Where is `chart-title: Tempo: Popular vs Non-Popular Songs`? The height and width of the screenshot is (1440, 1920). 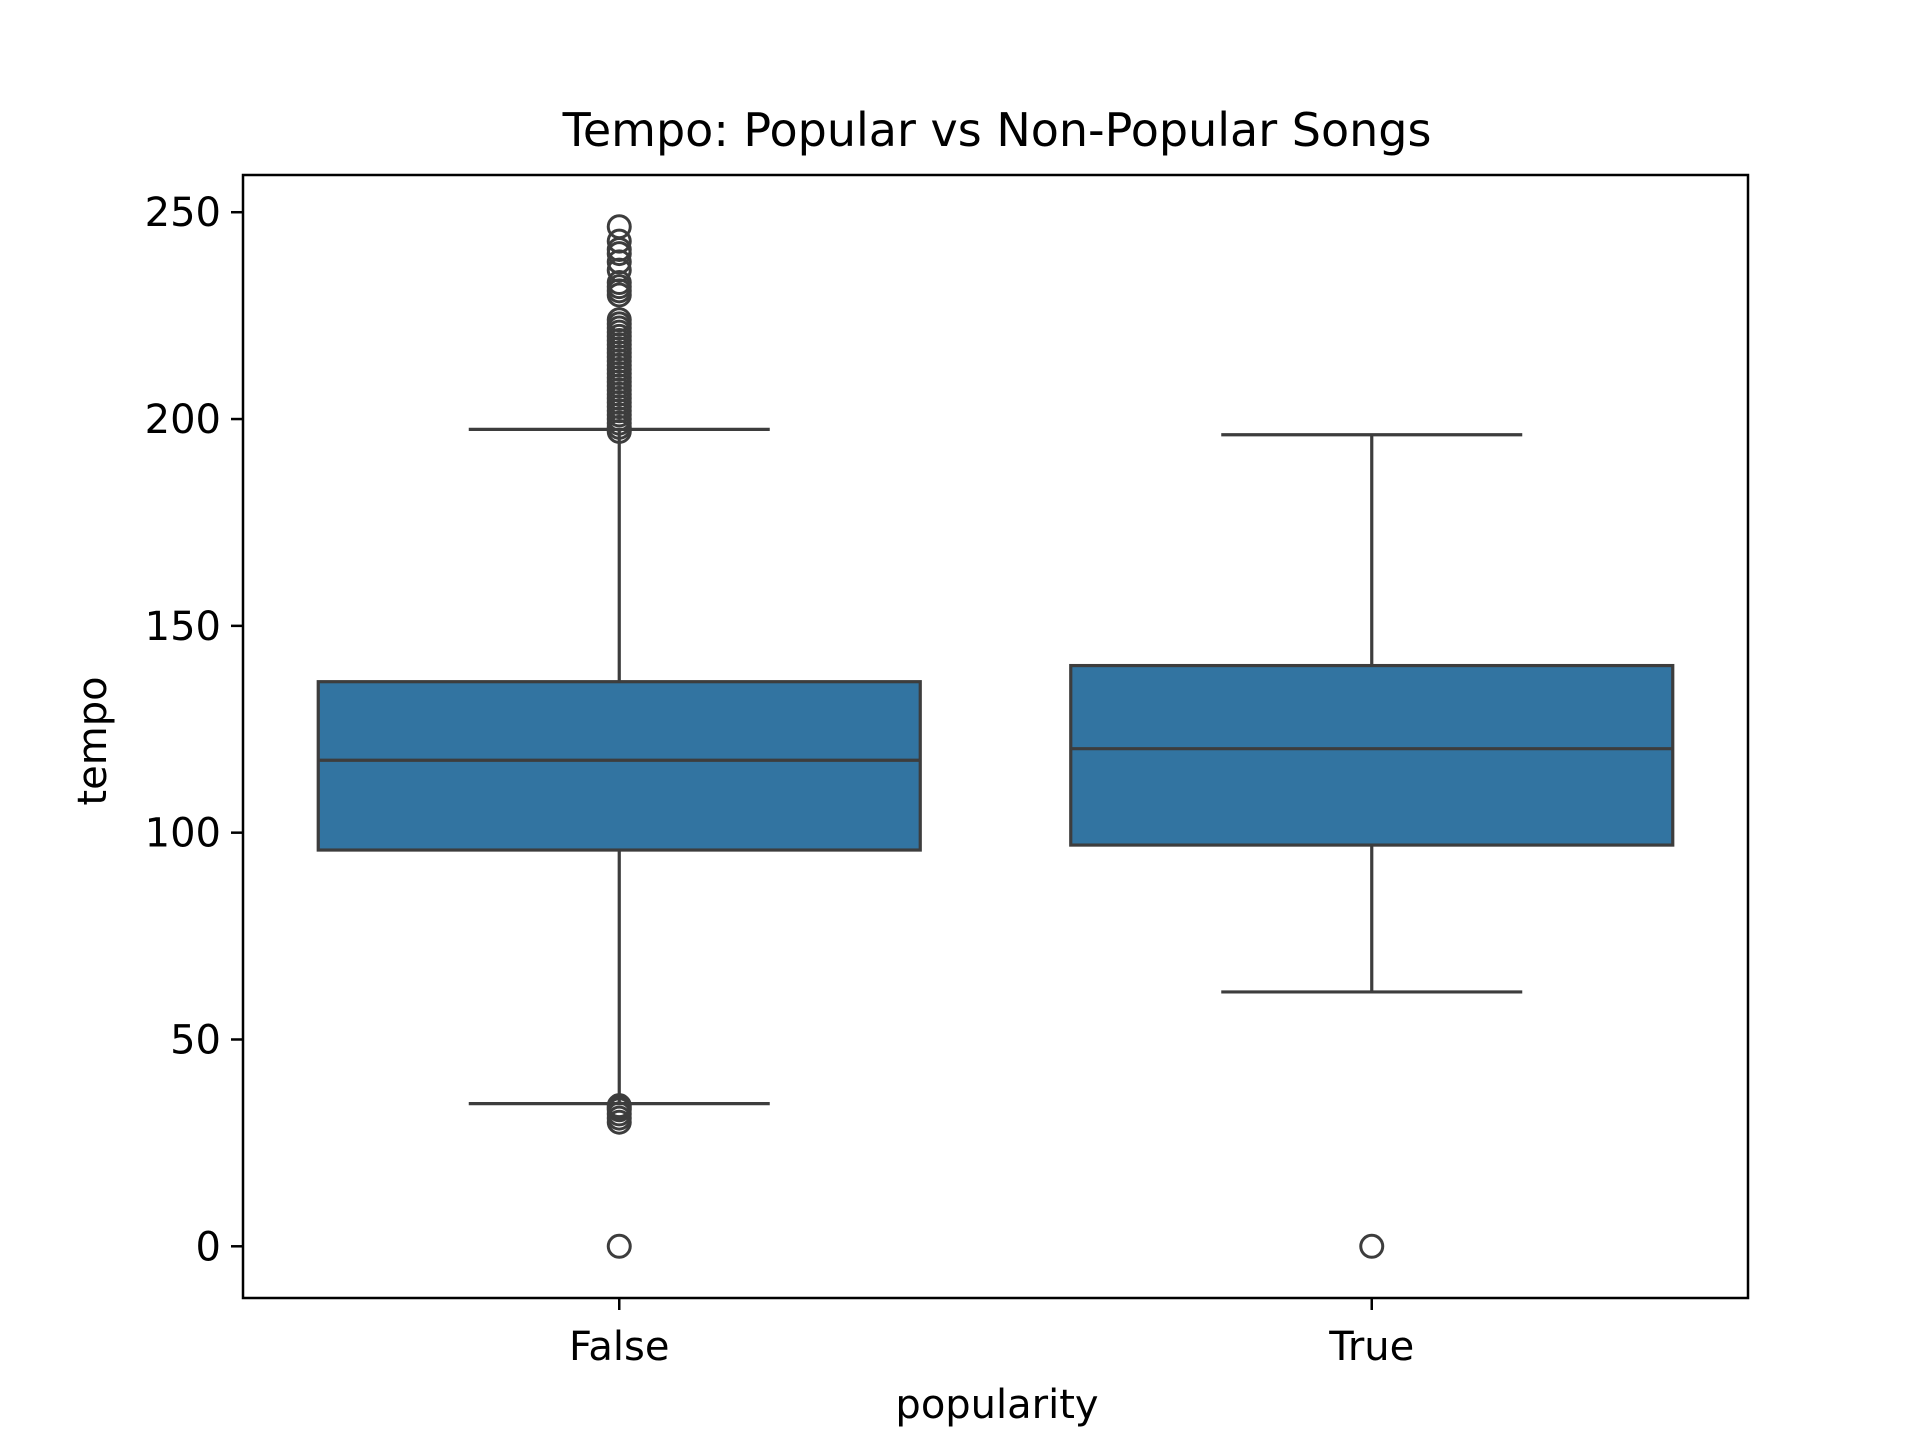 chart-title: Tempo: Popular vs Non-Popular Songs is located at coordinates (997, 130).